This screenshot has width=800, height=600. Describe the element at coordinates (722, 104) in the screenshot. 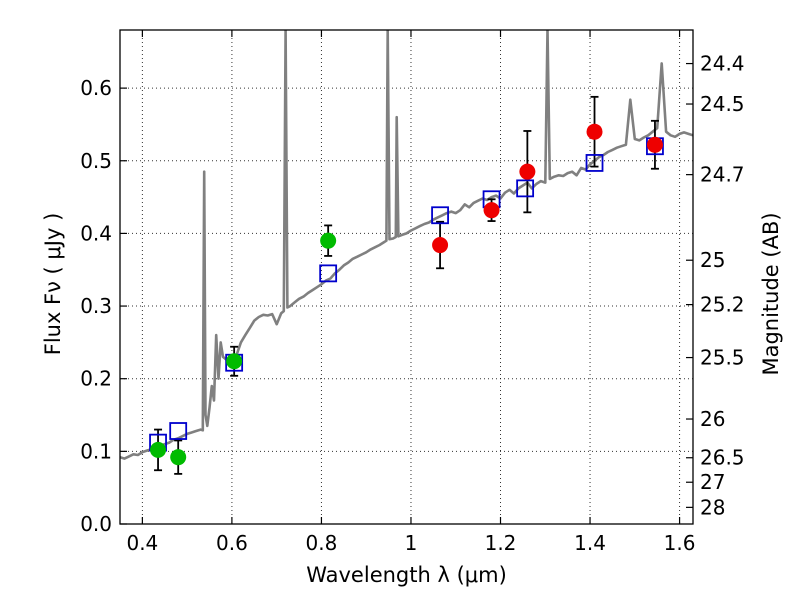

I see `right-tick-label: 24.5` at that location.